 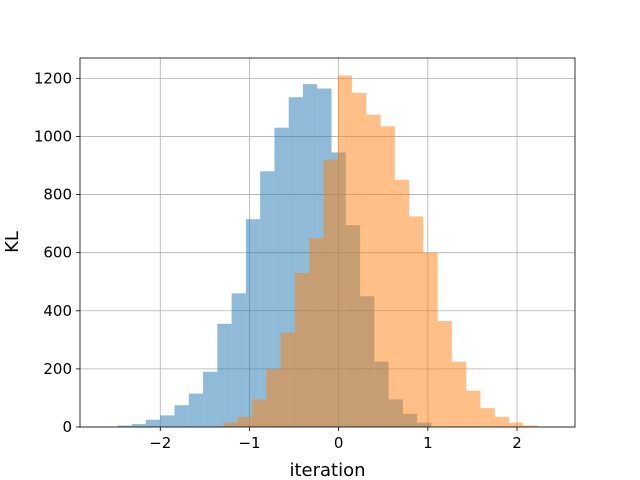 What do you see at coordinates (53, 78) in the screenshot?
I see `y-tick-label: 1200` at bounding box center [53, 78].